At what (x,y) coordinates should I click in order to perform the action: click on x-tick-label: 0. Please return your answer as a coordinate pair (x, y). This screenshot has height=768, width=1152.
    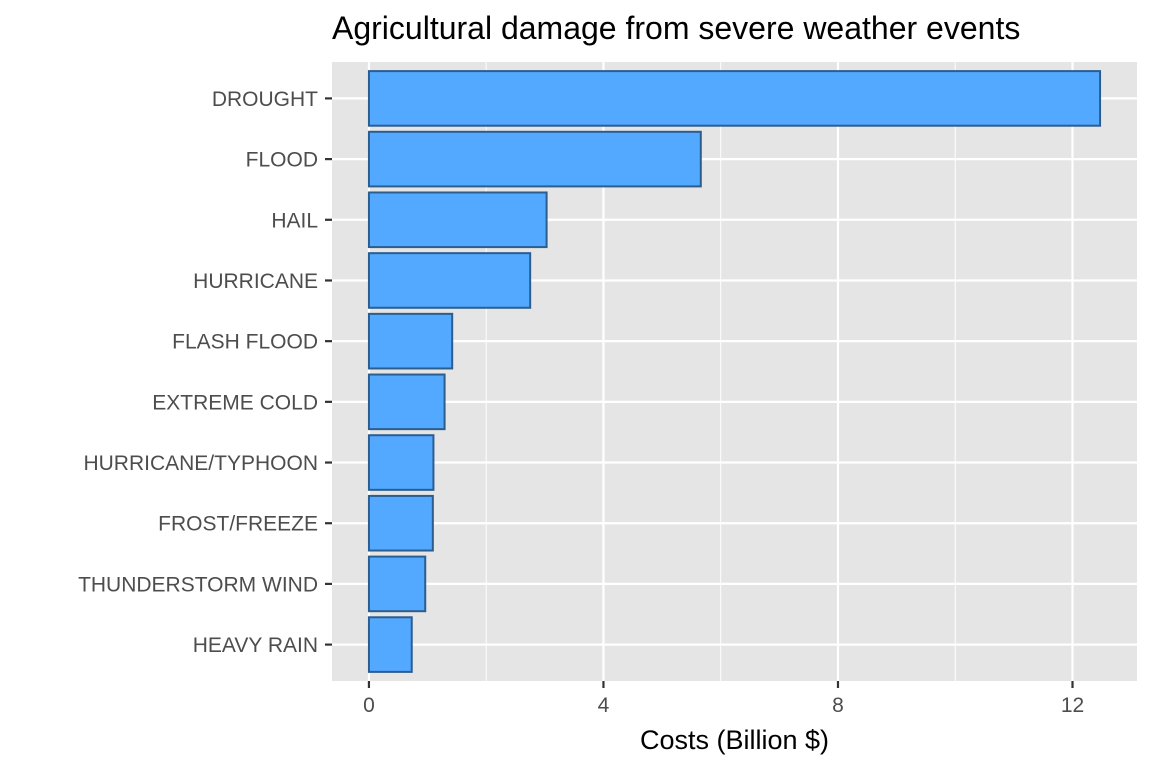
    Looking at the image, I should click on (369, 705).